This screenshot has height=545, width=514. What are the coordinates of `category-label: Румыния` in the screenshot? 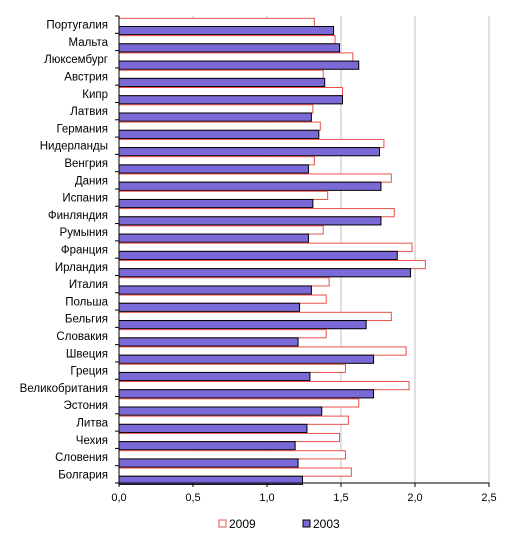 It's located at (84, 233).